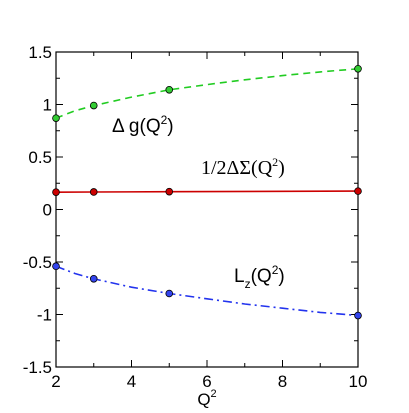 Image resolution: width=409 pixels, height=413 pixels. What do you see at coordinates (37, 262) in the screenshot?
I see `y-tick-label: -0.5` at bounding box center [37, 262].